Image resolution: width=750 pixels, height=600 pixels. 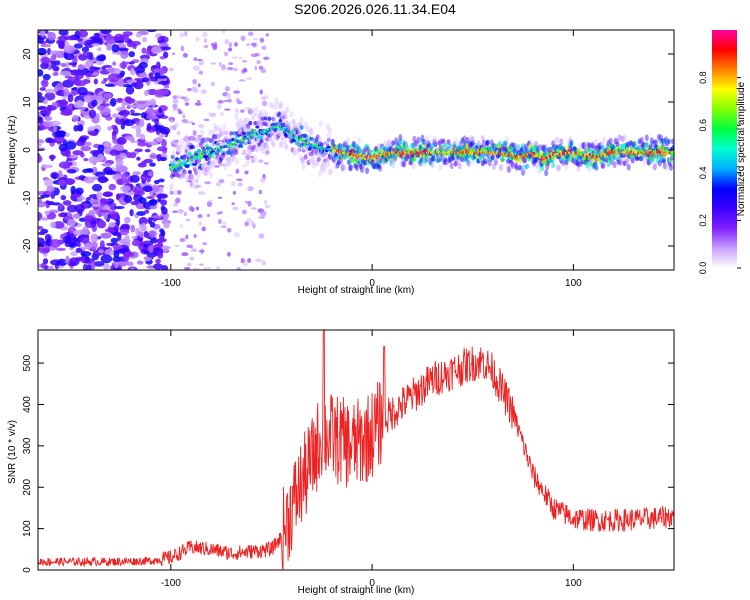 What do you see at coordinates (27, 445) in the screenshot?
I see `y-tick-label: 300` at bounding box center [27, 445].